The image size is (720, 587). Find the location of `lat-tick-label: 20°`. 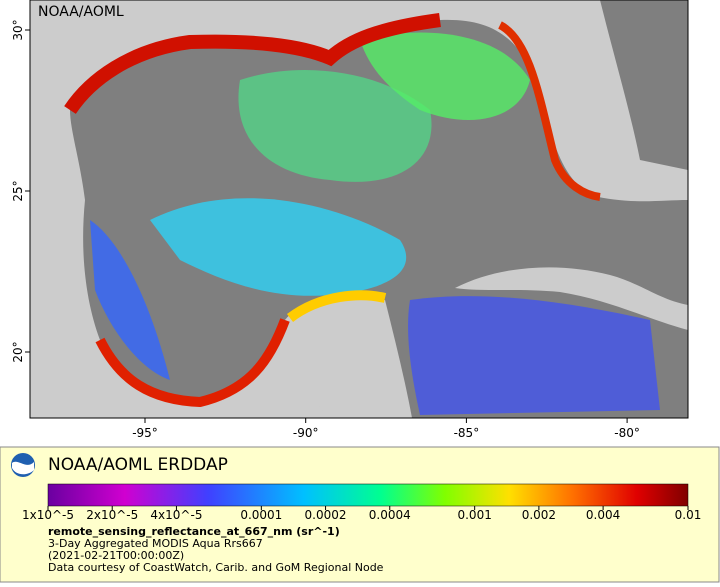

lat-tick-label: 20° is located at coordinates (18, 351).